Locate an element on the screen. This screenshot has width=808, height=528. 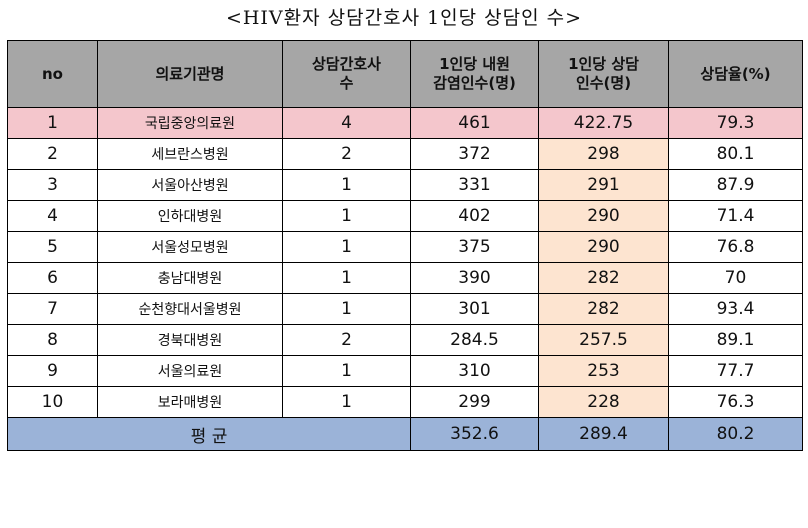
cell-nurses: 4 is located at coordinates (346, 123).